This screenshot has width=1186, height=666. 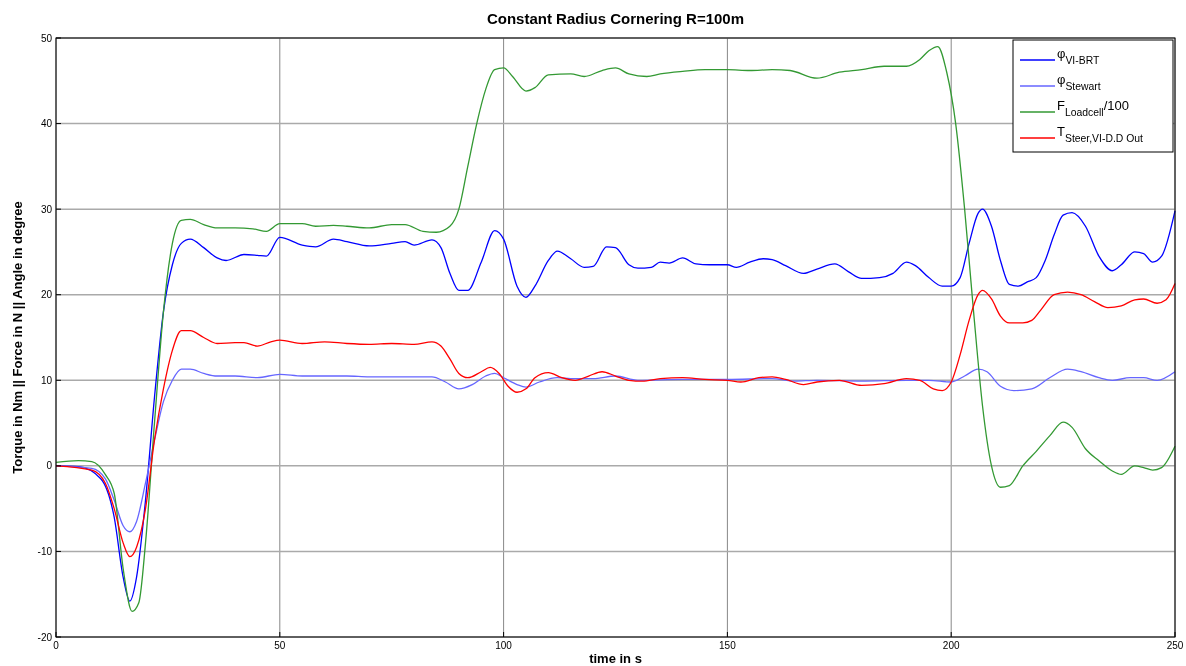 I want to click on x-tick-label: 200, so click(x=951, y=645).